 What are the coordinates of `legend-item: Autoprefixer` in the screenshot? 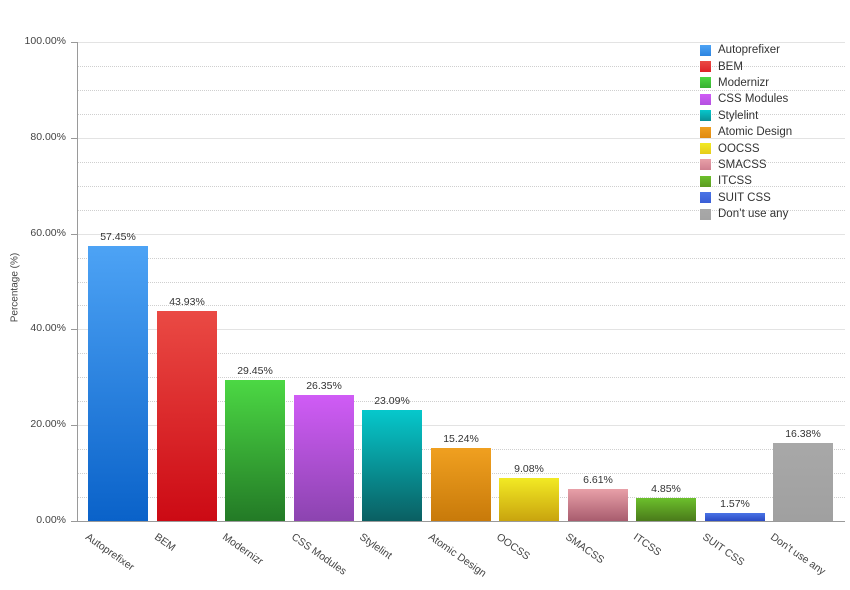 It's located at (746, 50).